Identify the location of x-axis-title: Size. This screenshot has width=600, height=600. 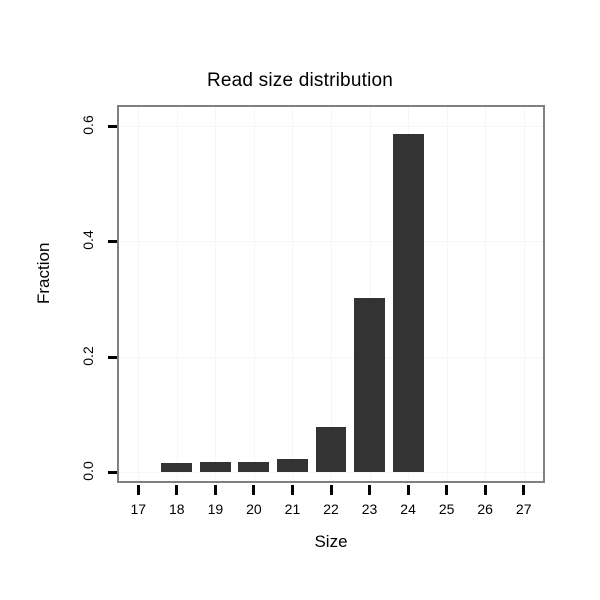
(331, 541).